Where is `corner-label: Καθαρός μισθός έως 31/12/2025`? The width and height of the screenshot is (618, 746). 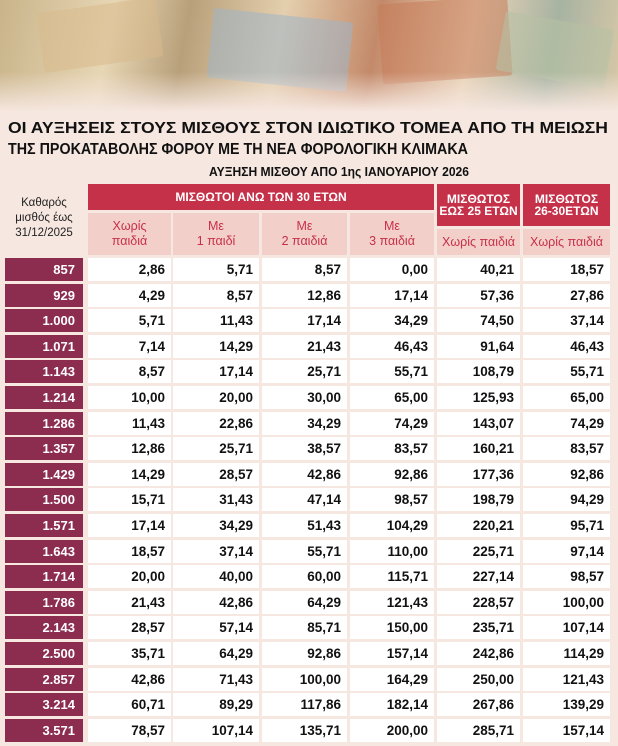 corner-label: Καθαρός μισθός έως 31/12/2025 is located at coordinates (44, 218).